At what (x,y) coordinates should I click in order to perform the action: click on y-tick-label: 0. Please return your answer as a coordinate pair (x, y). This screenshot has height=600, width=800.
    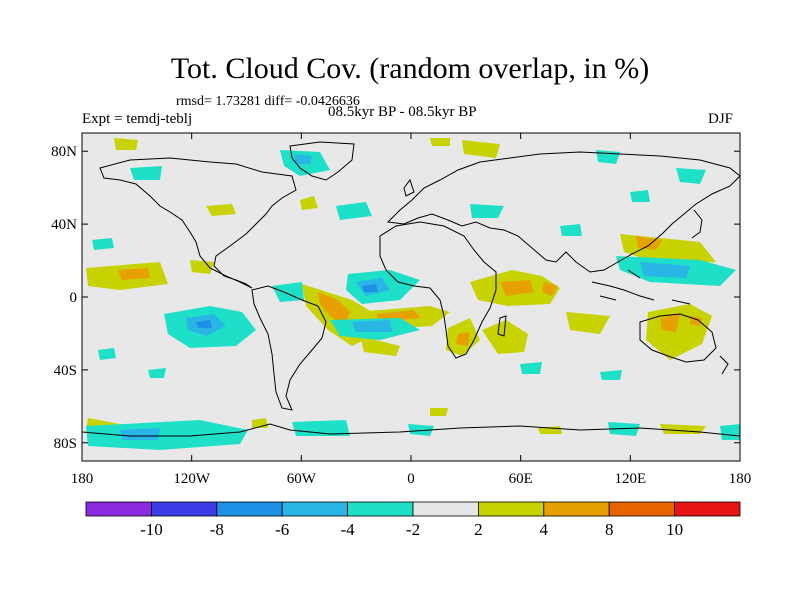
    Looking at the image, I should click on (74, 298).